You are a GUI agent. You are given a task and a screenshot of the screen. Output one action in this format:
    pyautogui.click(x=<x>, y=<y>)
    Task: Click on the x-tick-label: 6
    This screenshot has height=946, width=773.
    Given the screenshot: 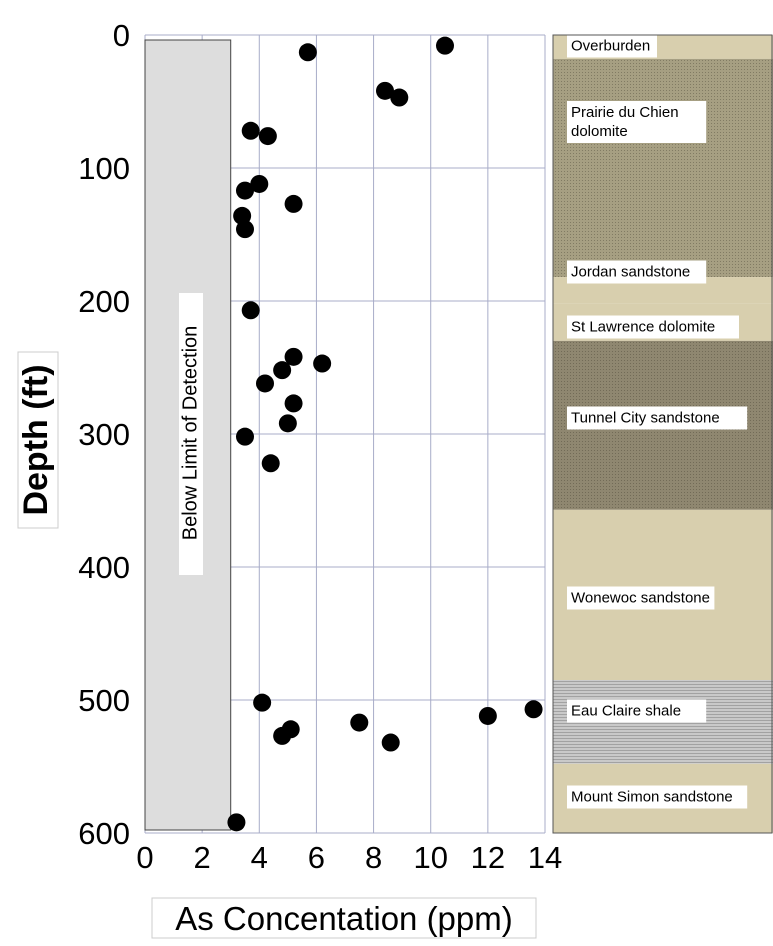 What is the action you would take?
    pyautogui.click(x=316, y=857)
    